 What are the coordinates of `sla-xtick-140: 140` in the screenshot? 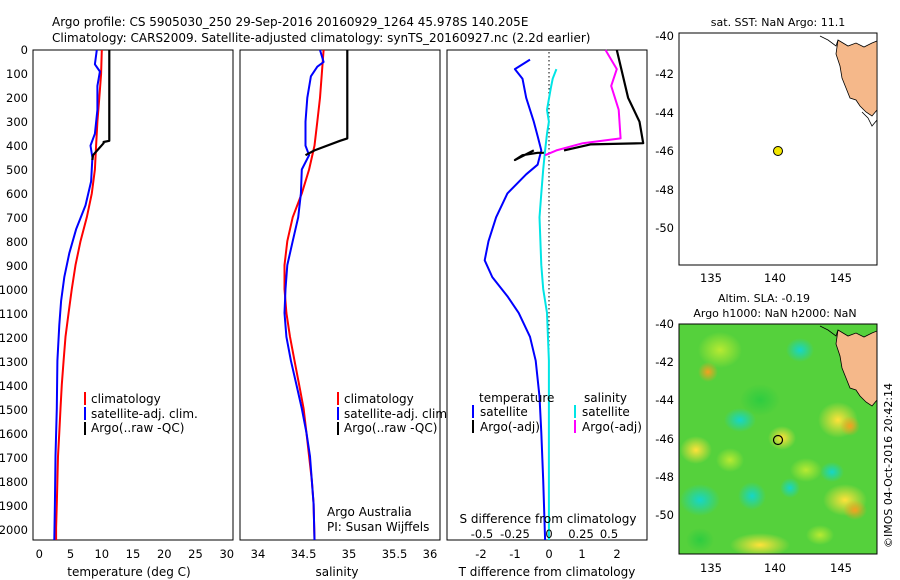 It's located at (775, 568).